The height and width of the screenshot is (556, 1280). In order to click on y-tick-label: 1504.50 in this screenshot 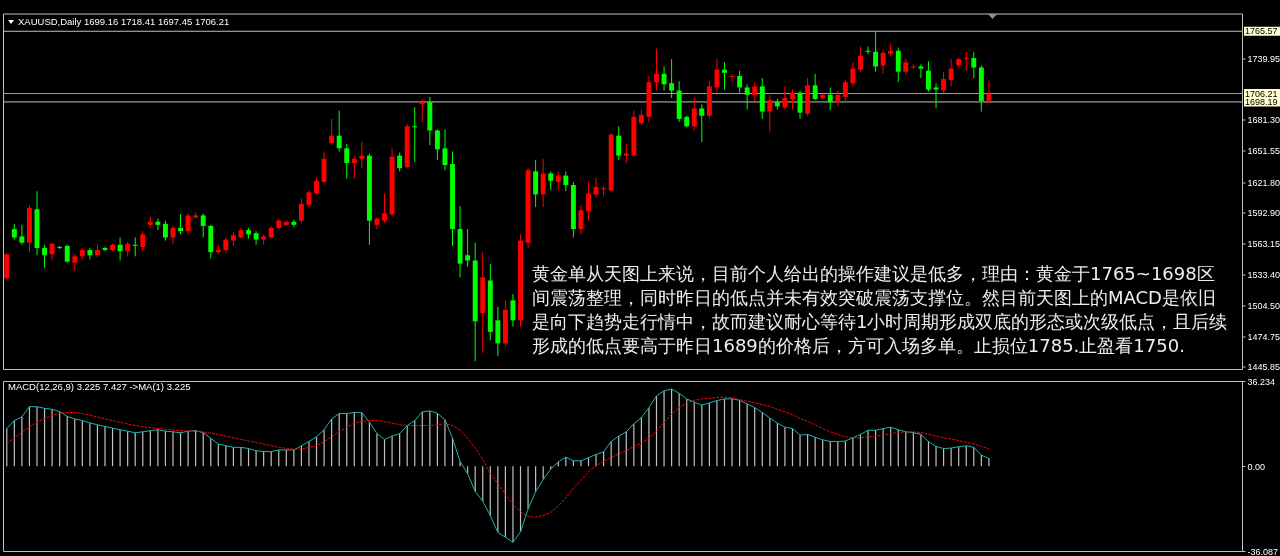, I will do `click(1263, 305)`.